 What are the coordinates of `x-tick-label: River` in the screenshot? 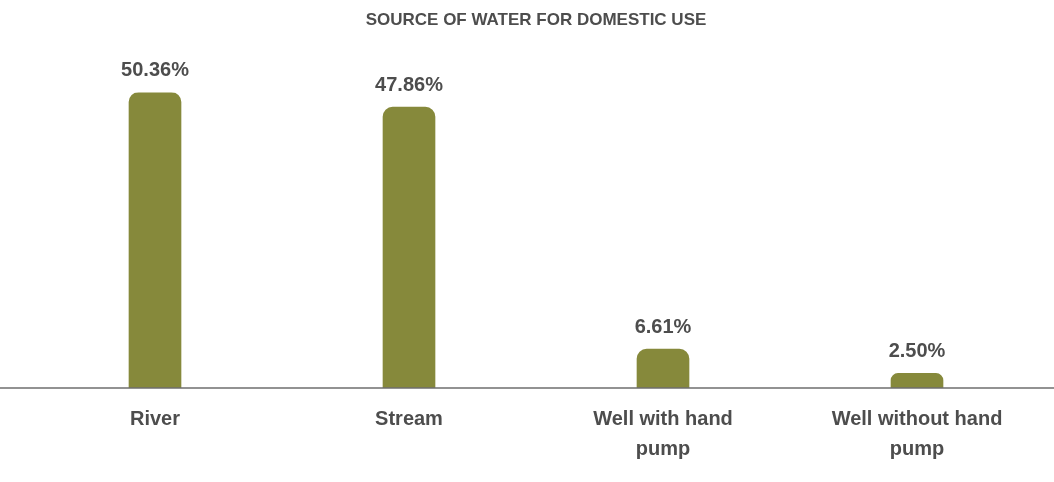 It's located at (155, 417).